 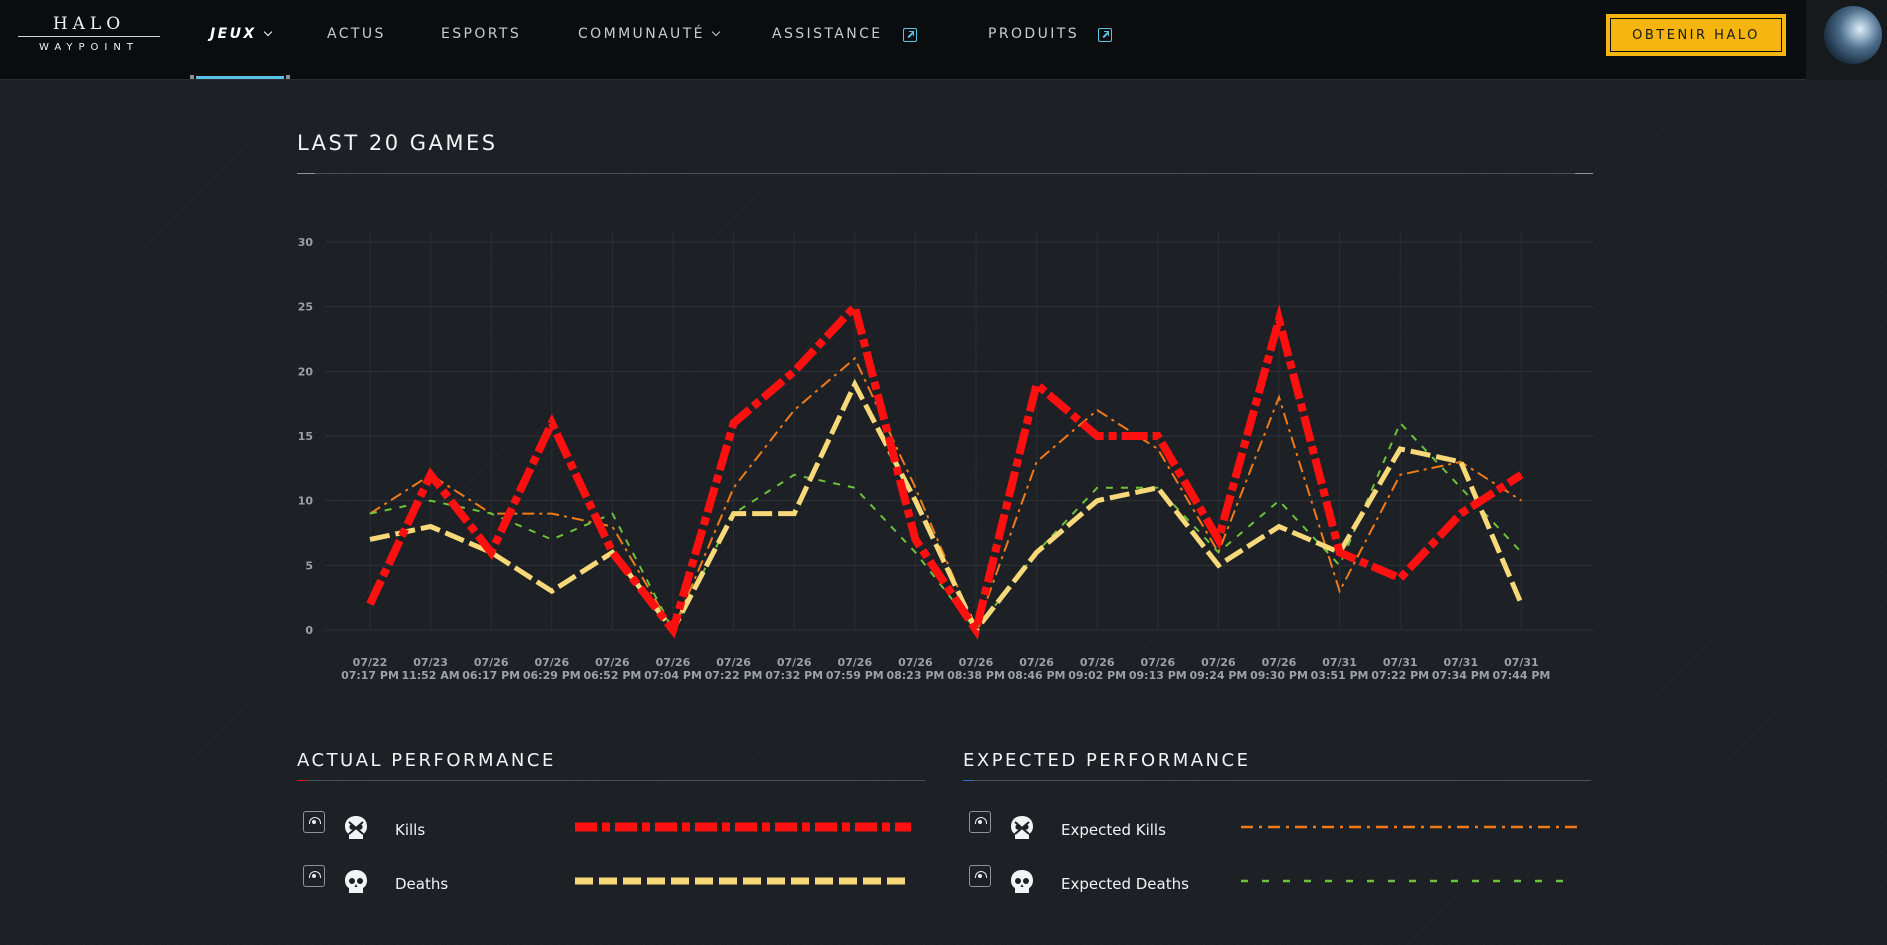 I want to click on legend-swatch-deaths, so click(x=743, y=881).